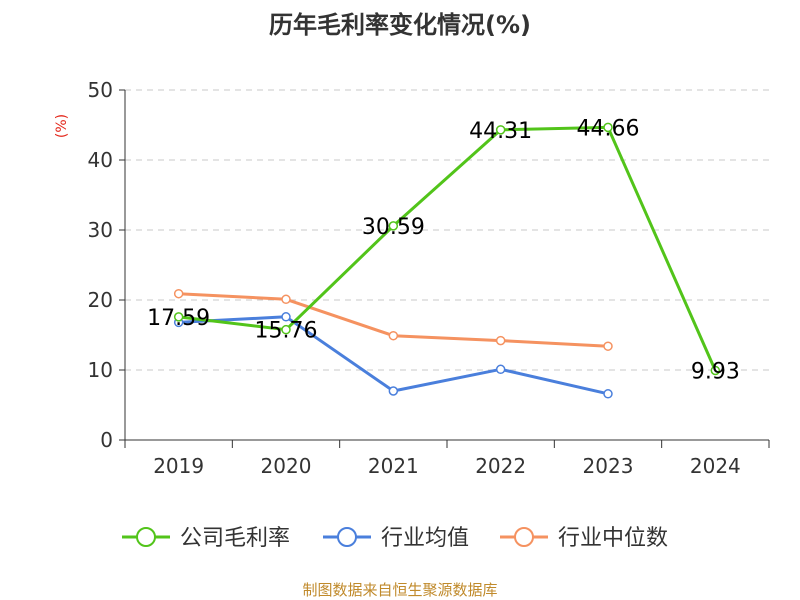 The height and width of the screenshot is (600, 800). I want to click on legend: 公司毛利率 行业均值 行业中位数, so click(395, 538).